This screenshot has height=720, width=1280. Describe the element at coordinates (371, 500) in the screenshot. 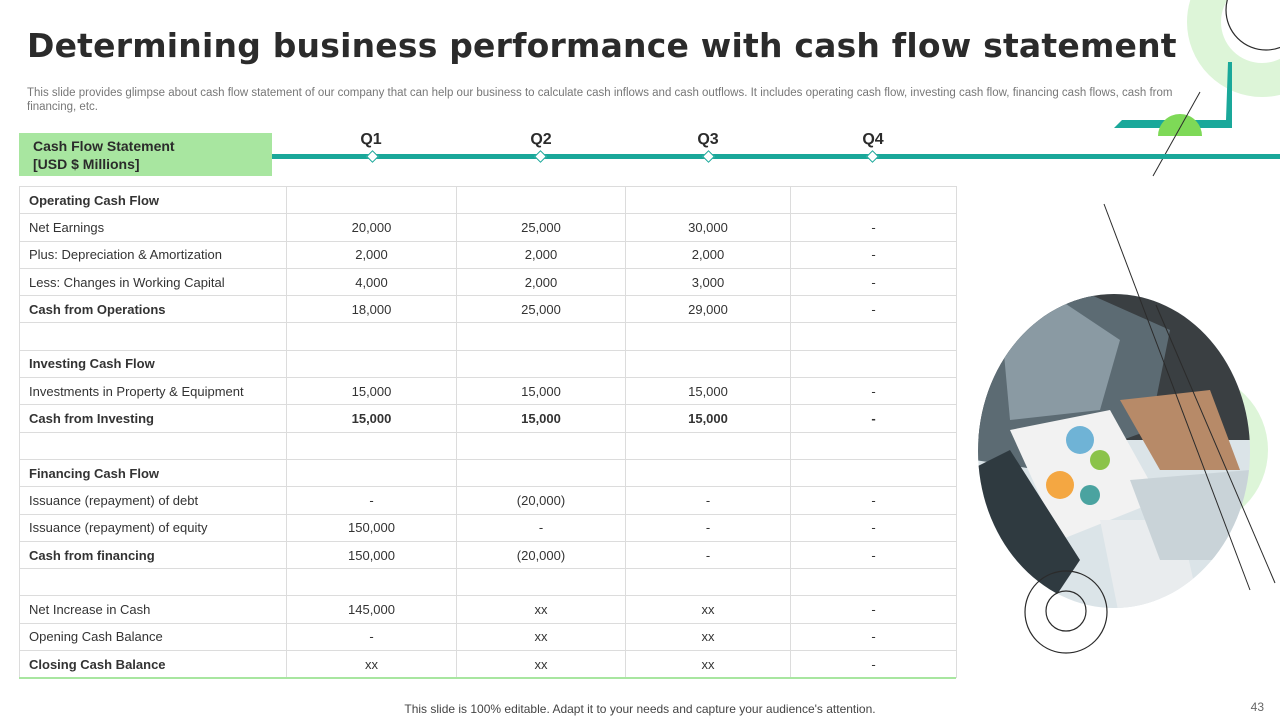

I see `cell-q1: -` at that location.